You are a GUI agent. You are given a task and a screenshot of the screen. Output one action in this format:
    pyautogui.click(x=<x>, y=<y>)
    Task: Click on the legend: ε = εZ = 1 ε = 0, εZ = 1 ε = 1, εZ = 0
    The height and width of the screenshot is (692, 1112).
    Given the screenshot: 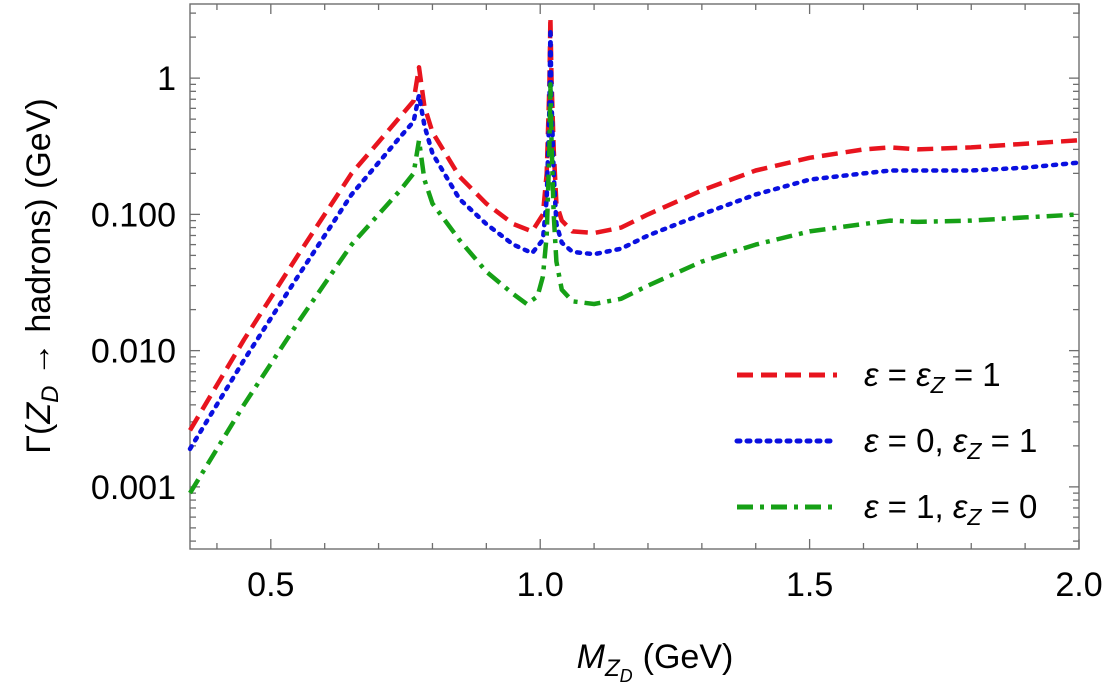 What is the action you would take?
    pyautogui.click(x=885, y=443)
    